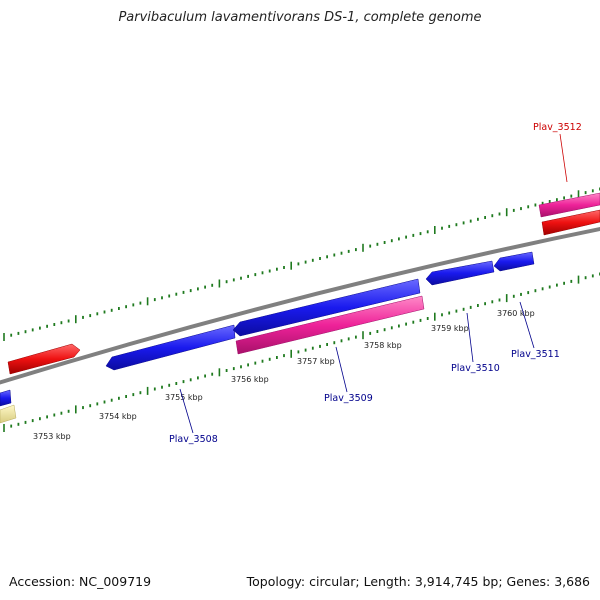 The image size is (600, 600). What do you see at coordinates (516, 313) in the screenshot?
I see `scale-label: 3760 kbp` at bounding box center [516, 313].